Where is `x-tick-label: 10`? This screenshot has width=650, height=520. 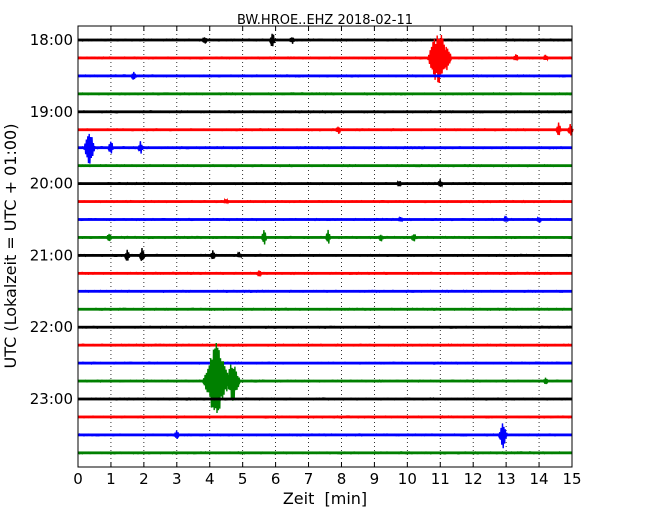
x-tick-label: 10 is located at coordinates (407, 479).